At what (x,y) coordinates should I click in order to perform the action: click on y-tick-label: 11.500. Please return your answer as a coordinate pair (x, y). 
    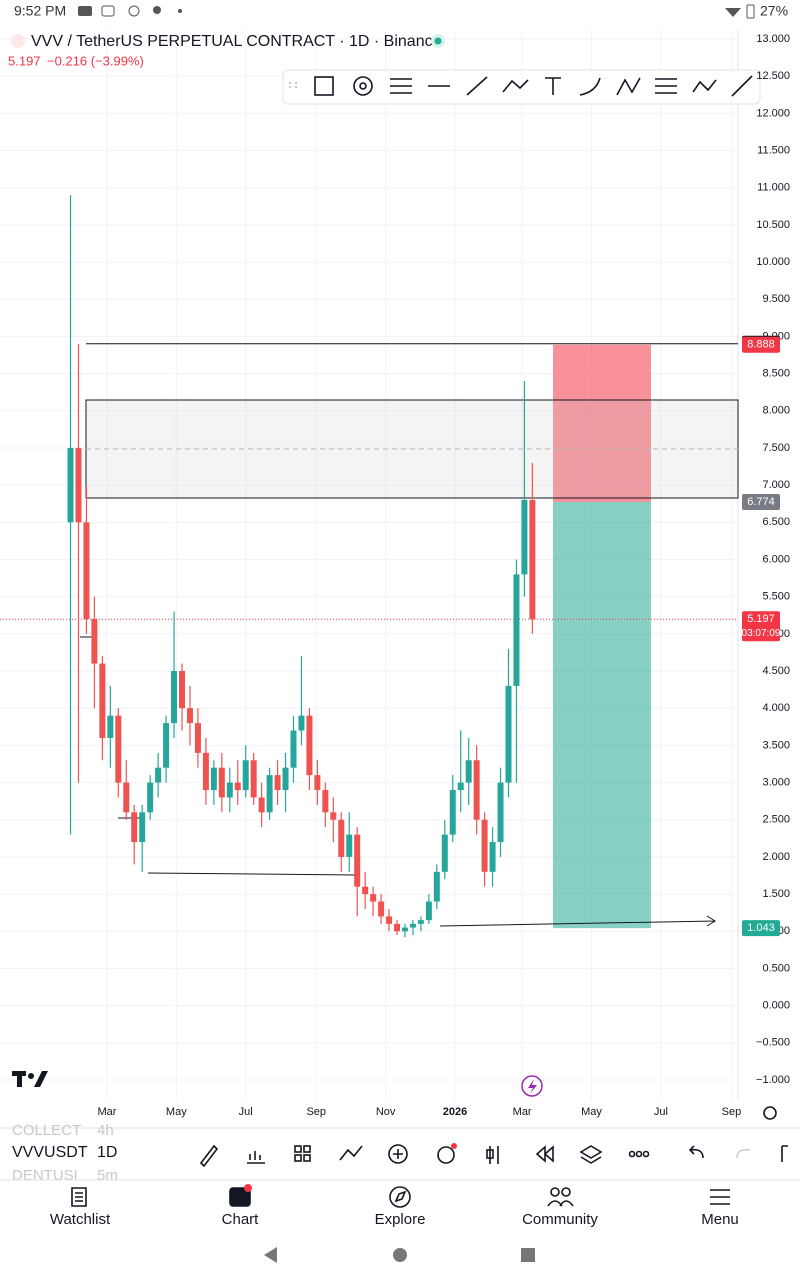
    Looking at the image, I should click on (773, 150).